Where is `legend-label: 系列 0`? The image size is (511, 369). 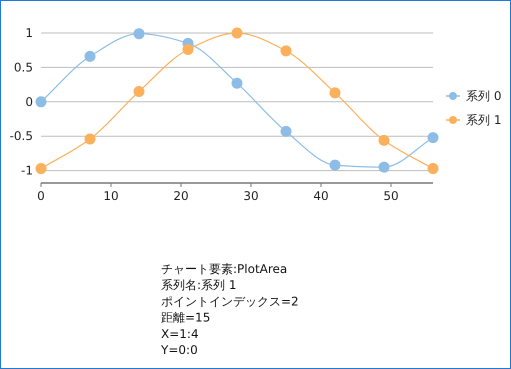
legend-label: 系列 0 is located at coordinates (484, 96).